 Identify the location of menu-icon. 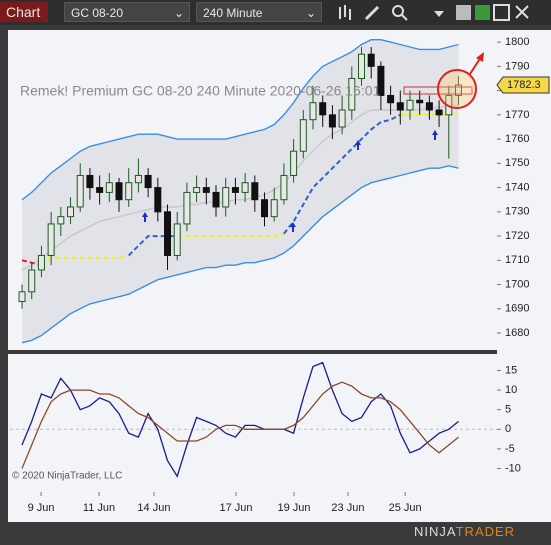
(439, 14).